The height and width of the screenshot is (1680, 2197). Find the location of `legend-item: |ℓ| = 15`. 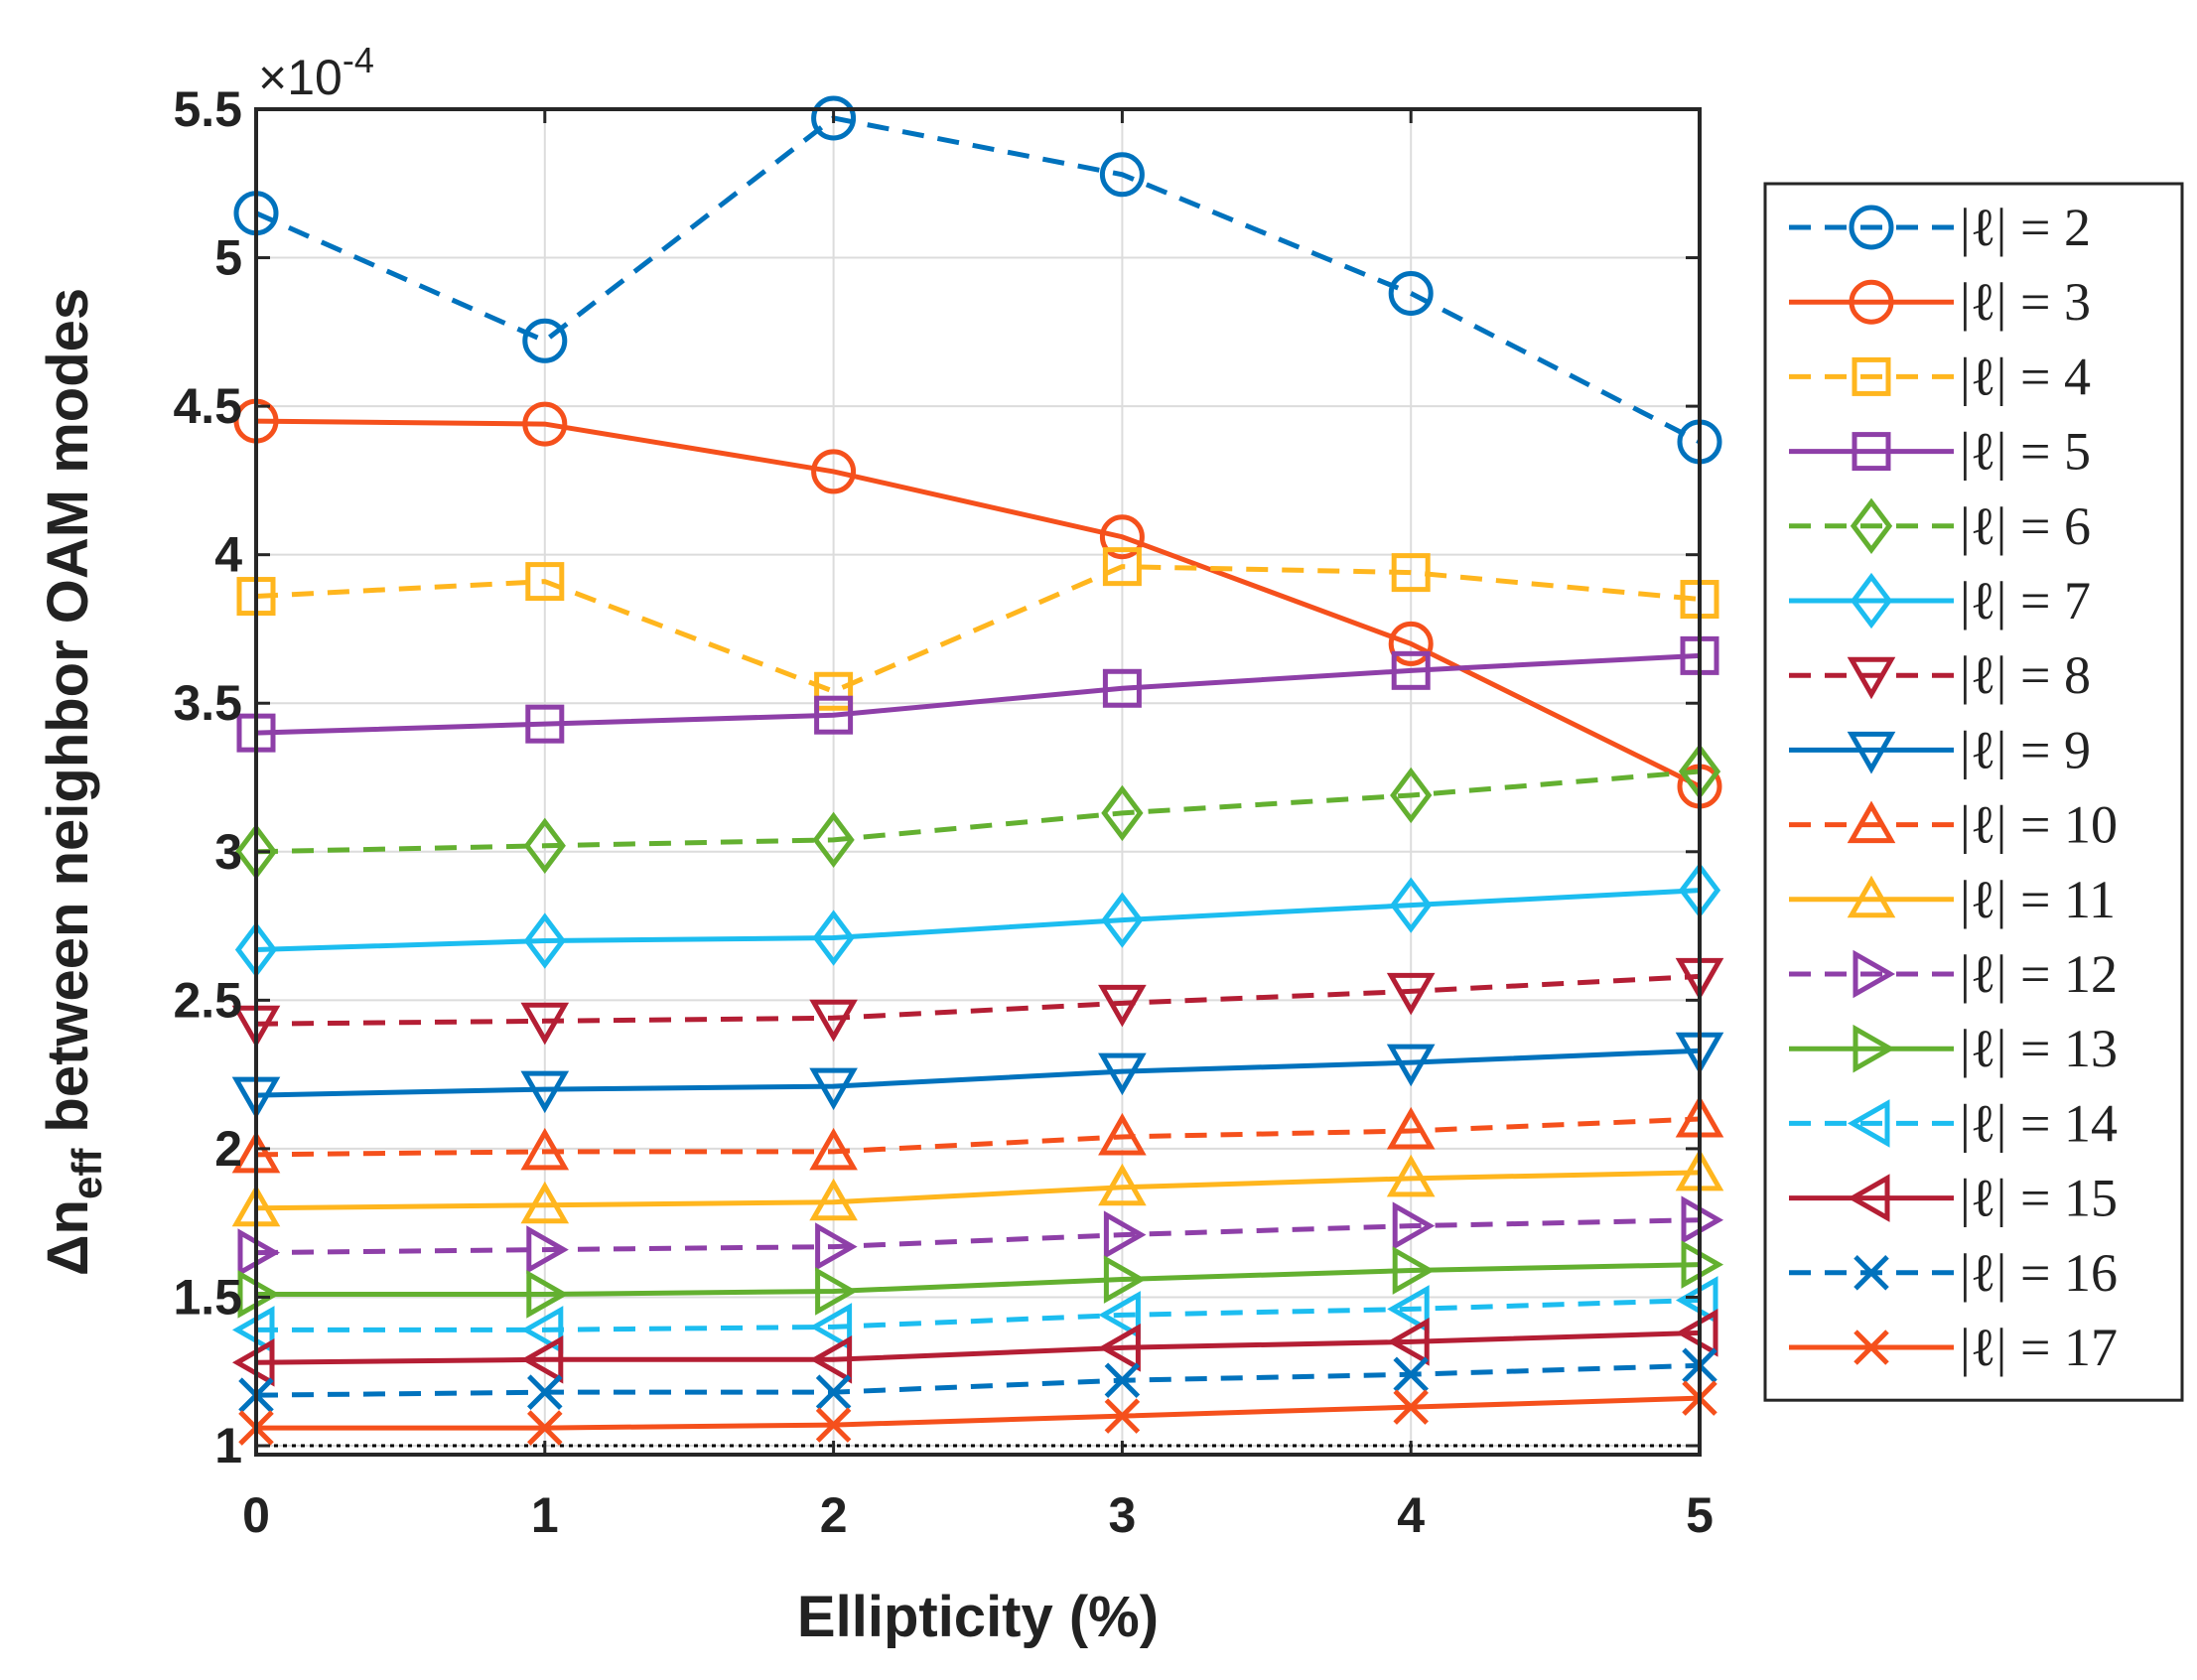

legend-item: |ℓ| = 15 is located at coordinates (1953, 1198).